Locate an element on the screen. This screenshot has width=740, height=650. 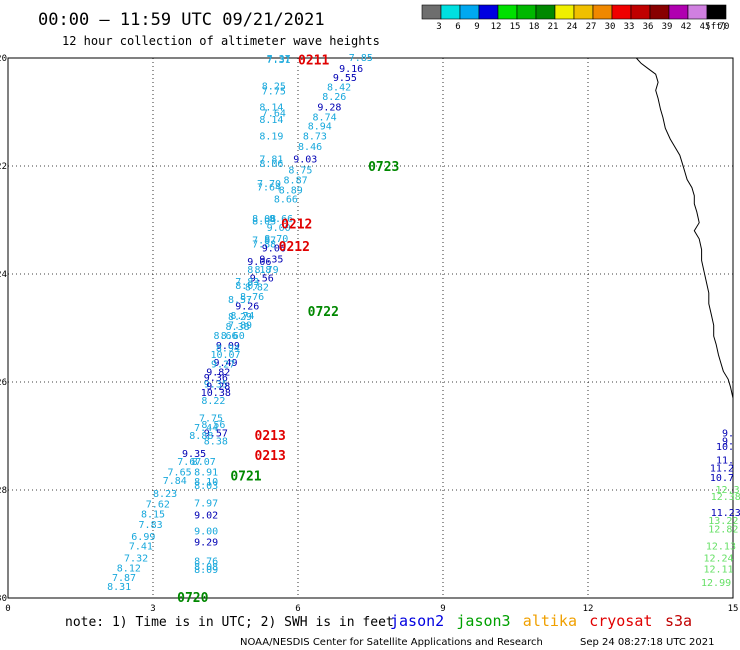
wave-height-label: 8.26 is located at coordinates (334, 97).